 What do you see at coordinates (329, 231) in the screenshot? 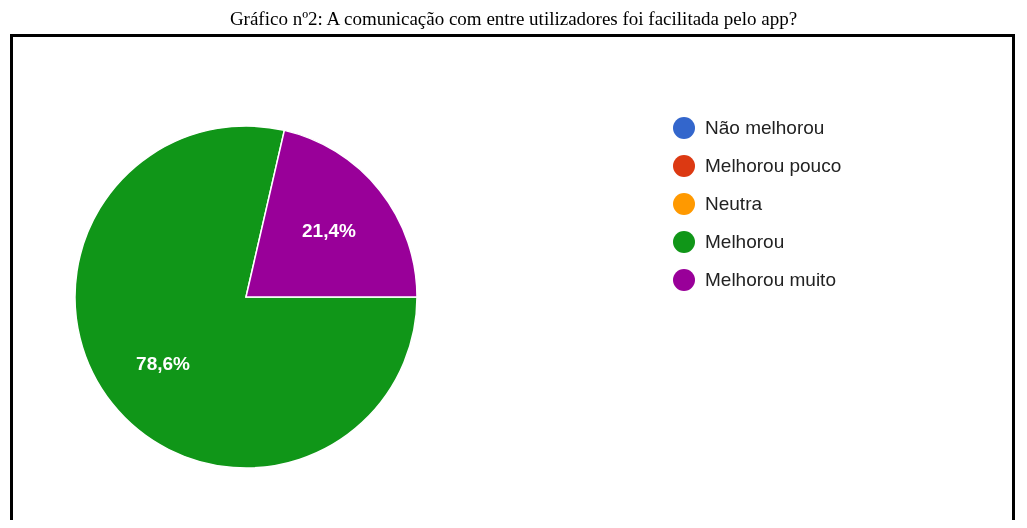
I see `data-label: 21,4%` at bounding box center [329, 231].